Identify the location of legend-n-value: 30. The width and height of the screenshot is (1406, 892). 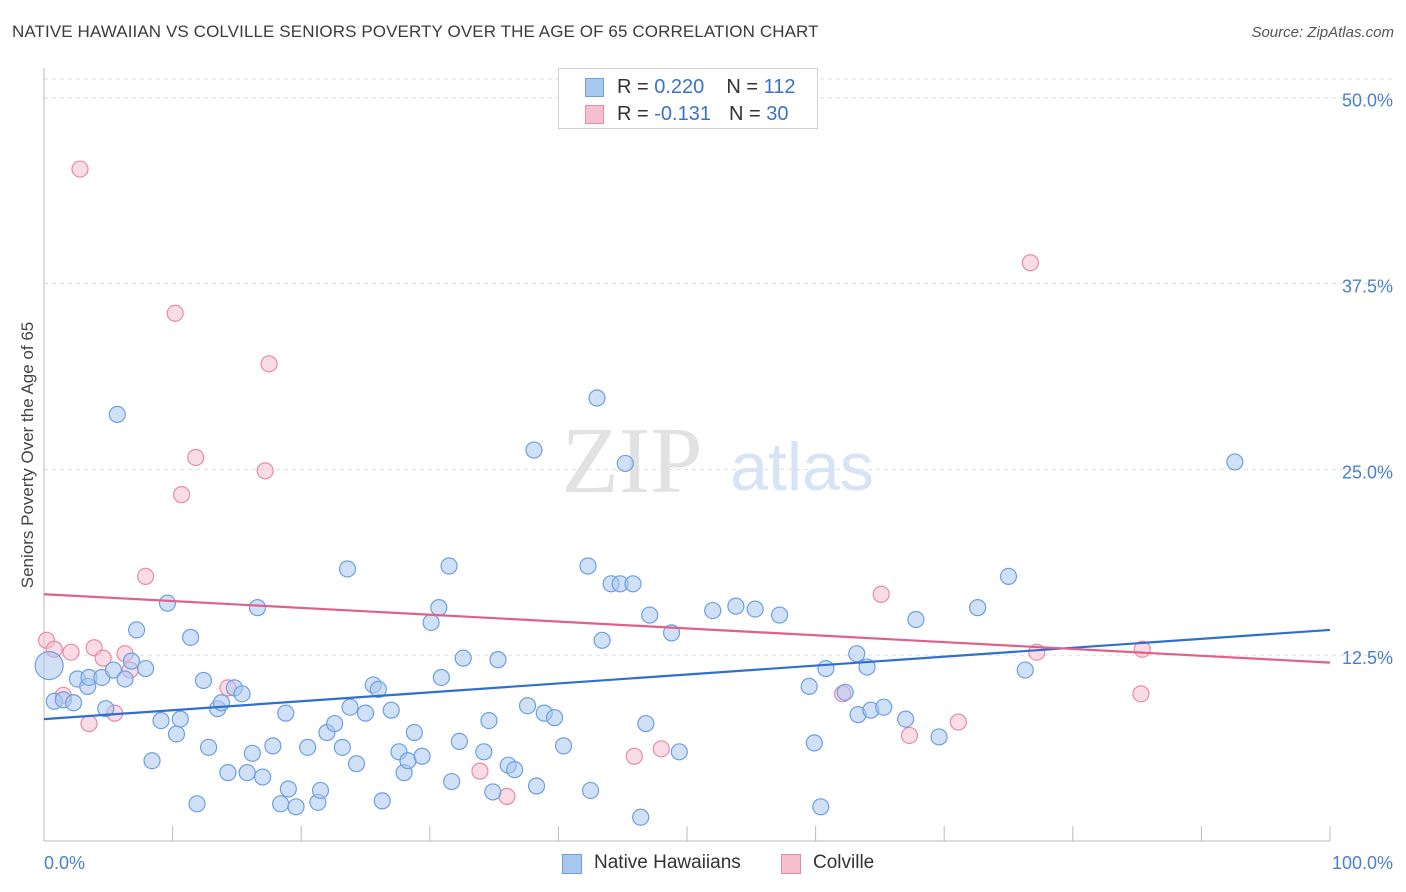
(777, 114).